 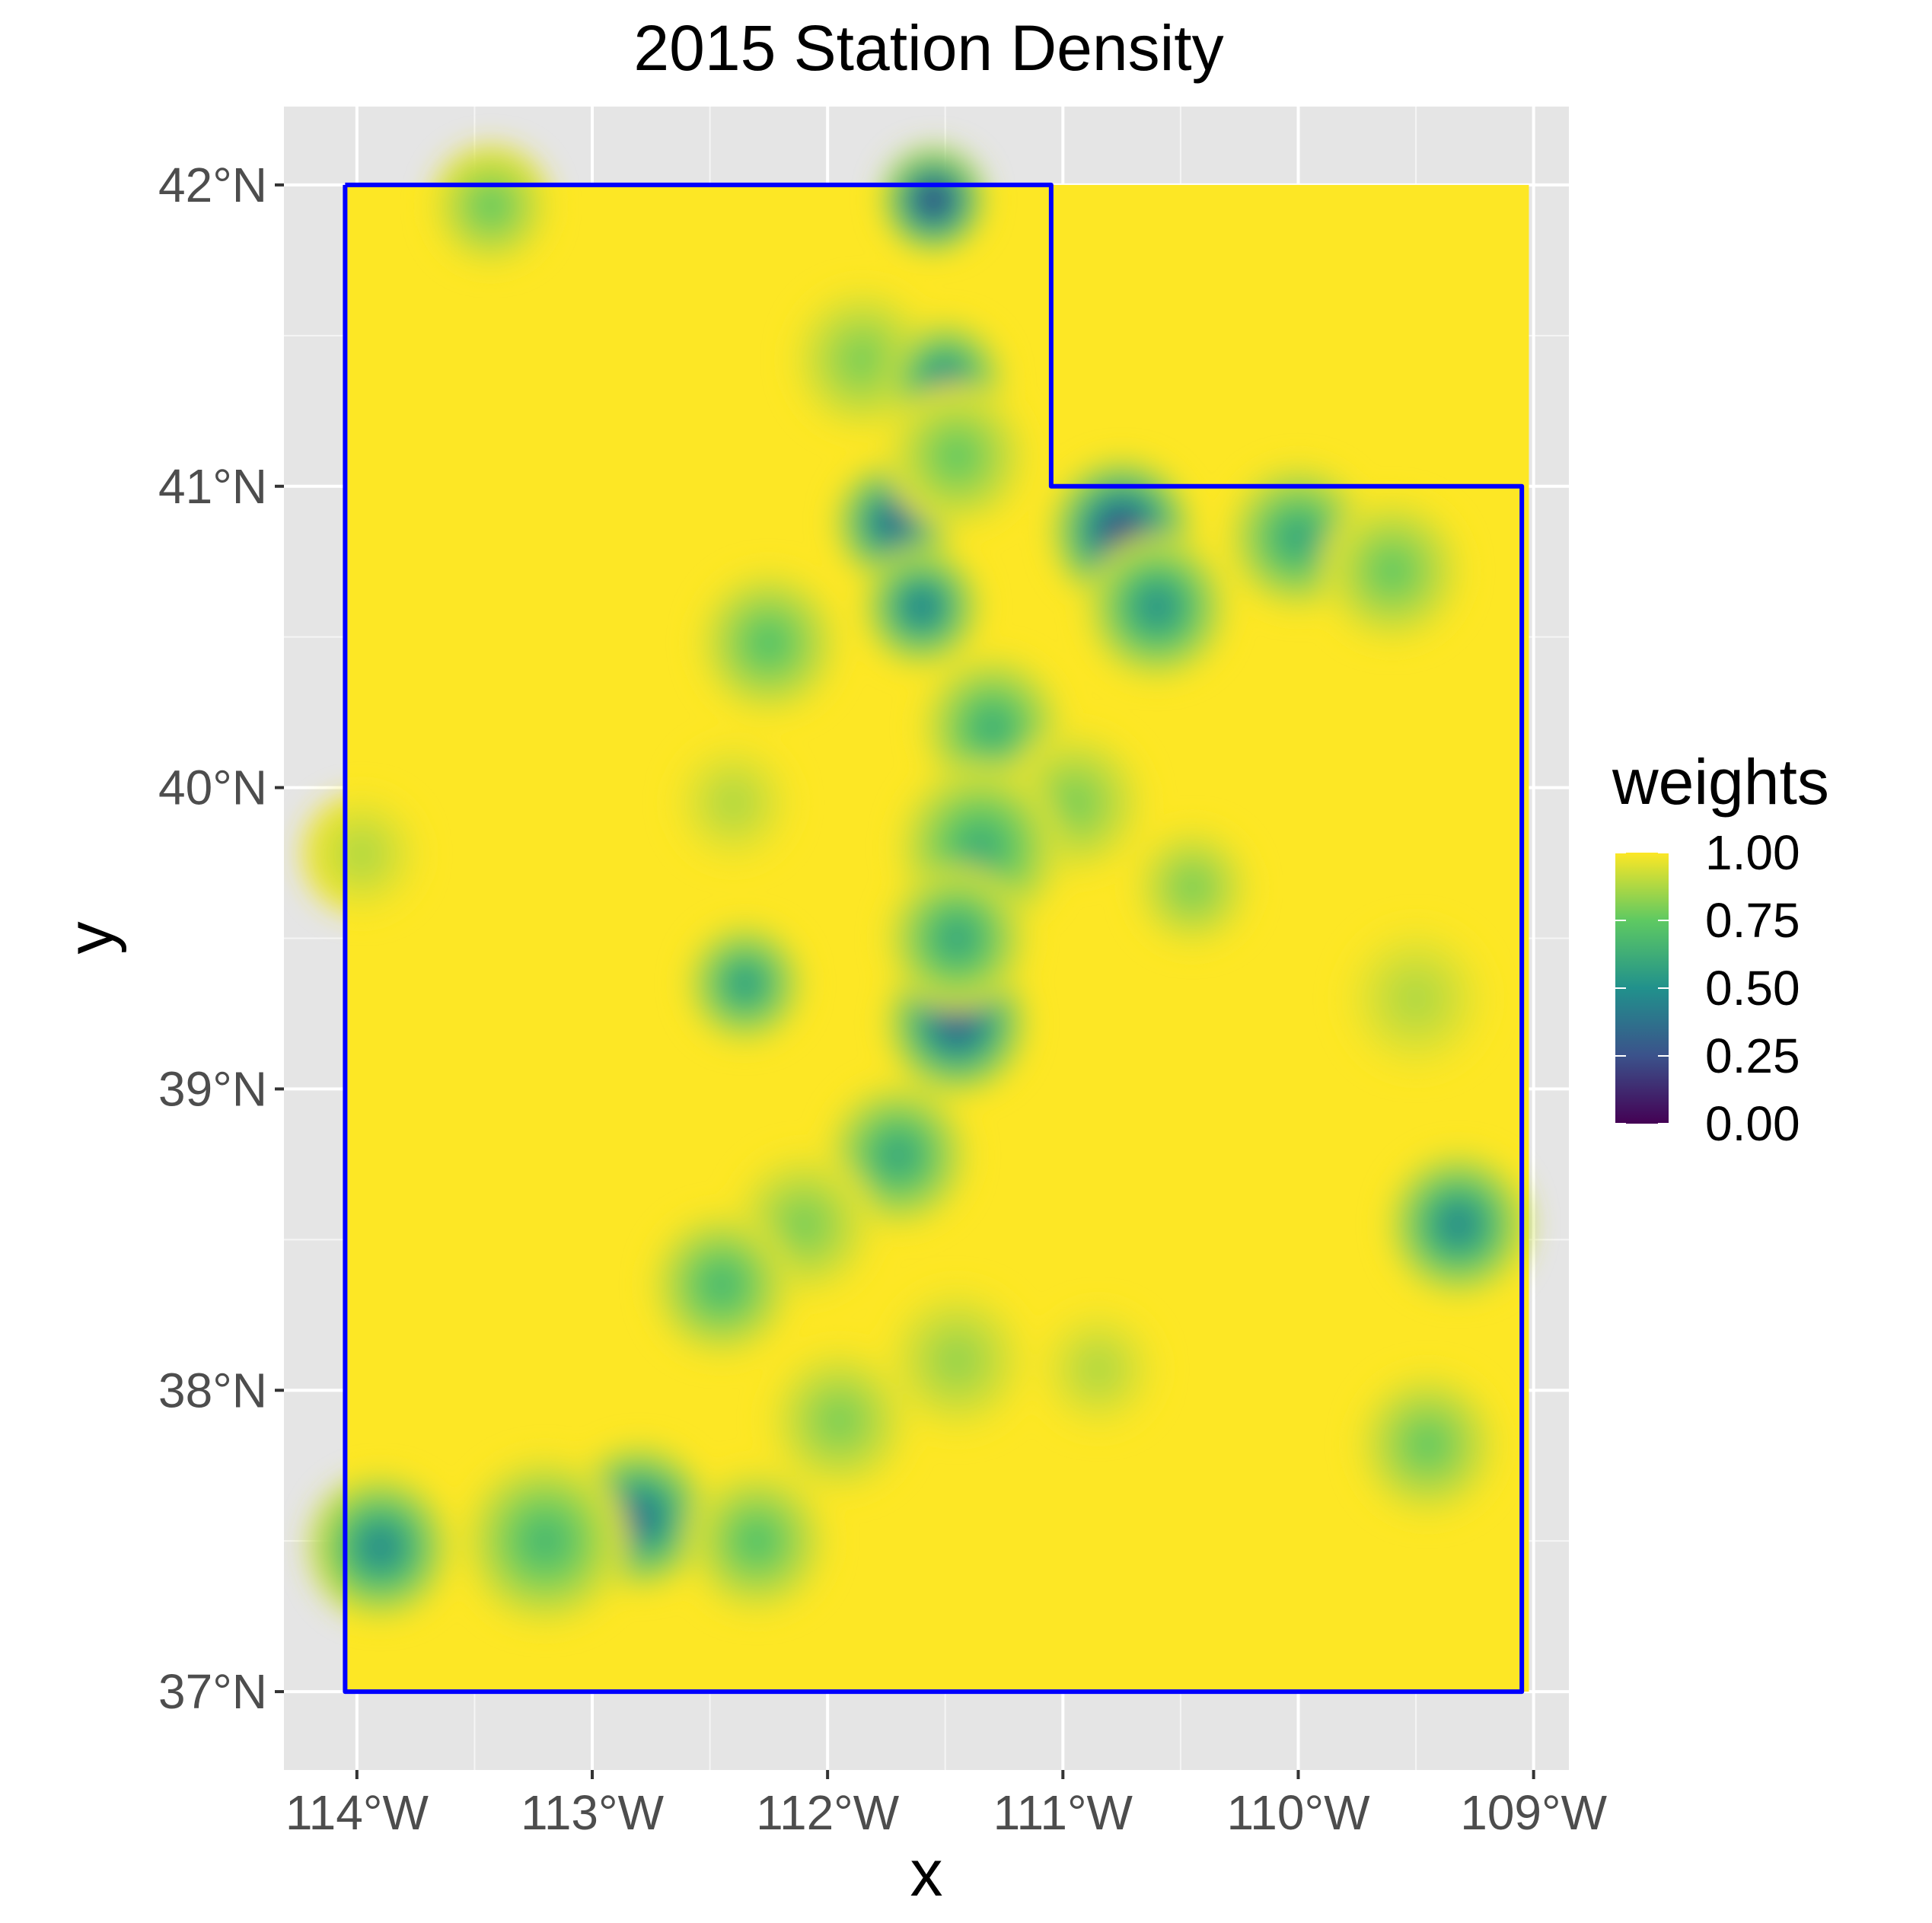 I want to click on x-tick-label: 111°W, so click(x=1063, y=1812).